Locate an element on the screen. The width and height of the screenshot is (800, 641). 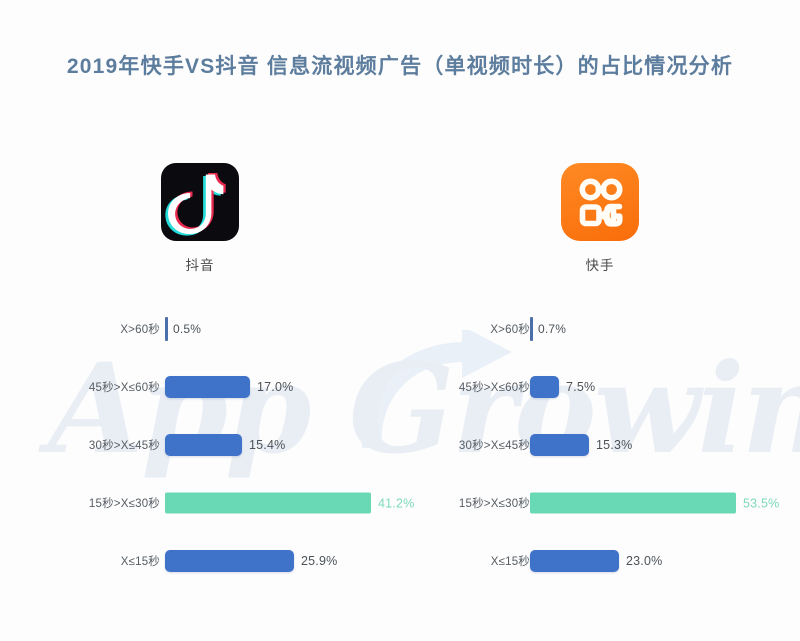
bar-row: X>60秒 0.5% is located at coordinates (200, 329).